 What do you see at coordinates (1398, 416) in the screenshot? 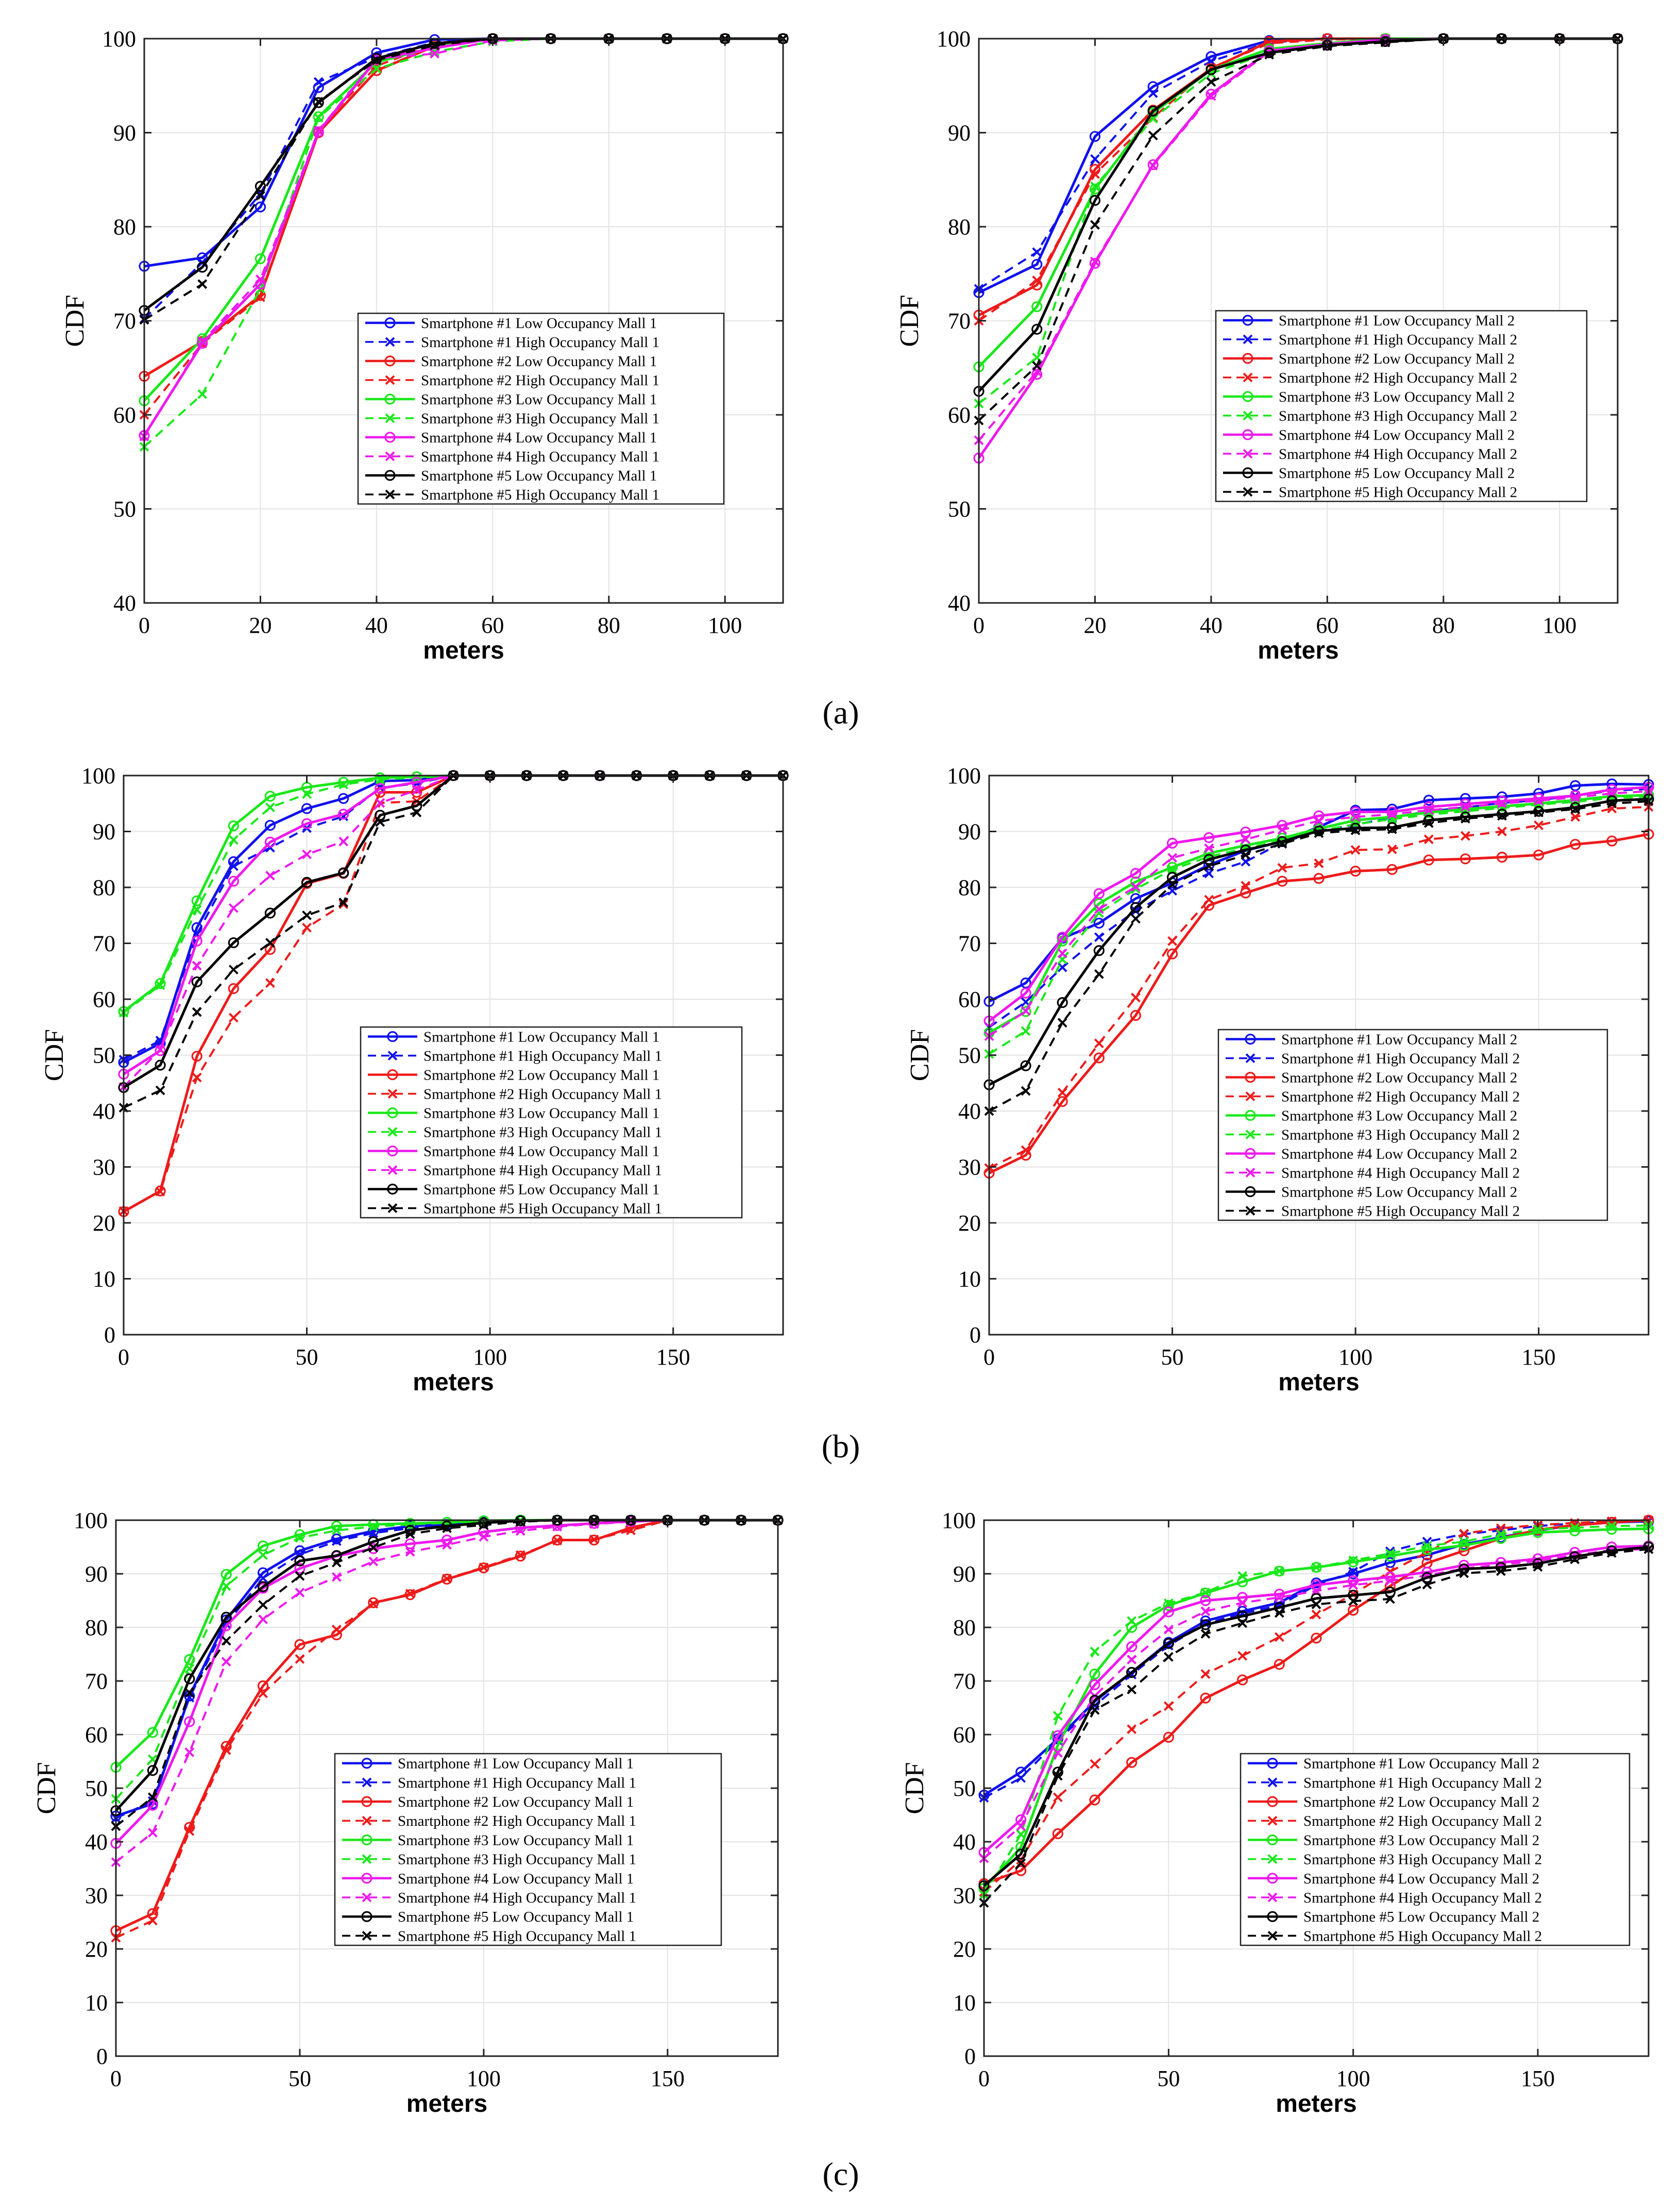
I see `legend-entry-label: Smartphone #3 High Occupancy Mall 2` at bounding box center [1398, 416].